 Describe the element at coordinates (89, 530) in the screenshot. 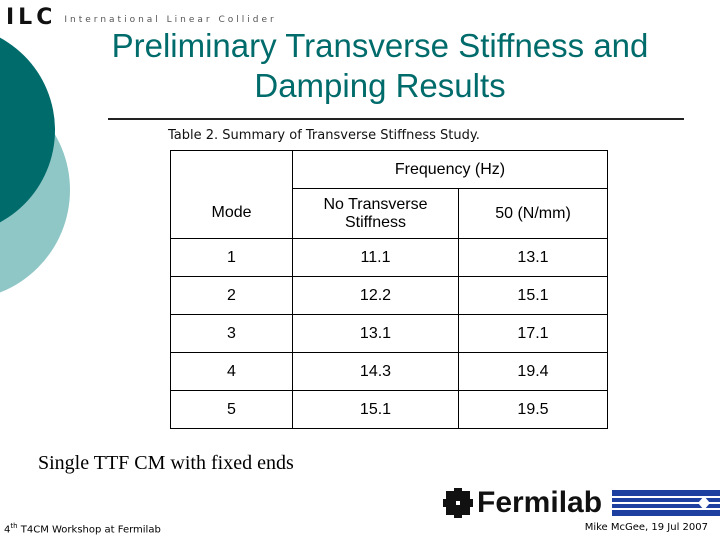

I see `footer-event-name: T4CM Workshop at Fermilab` at that location.